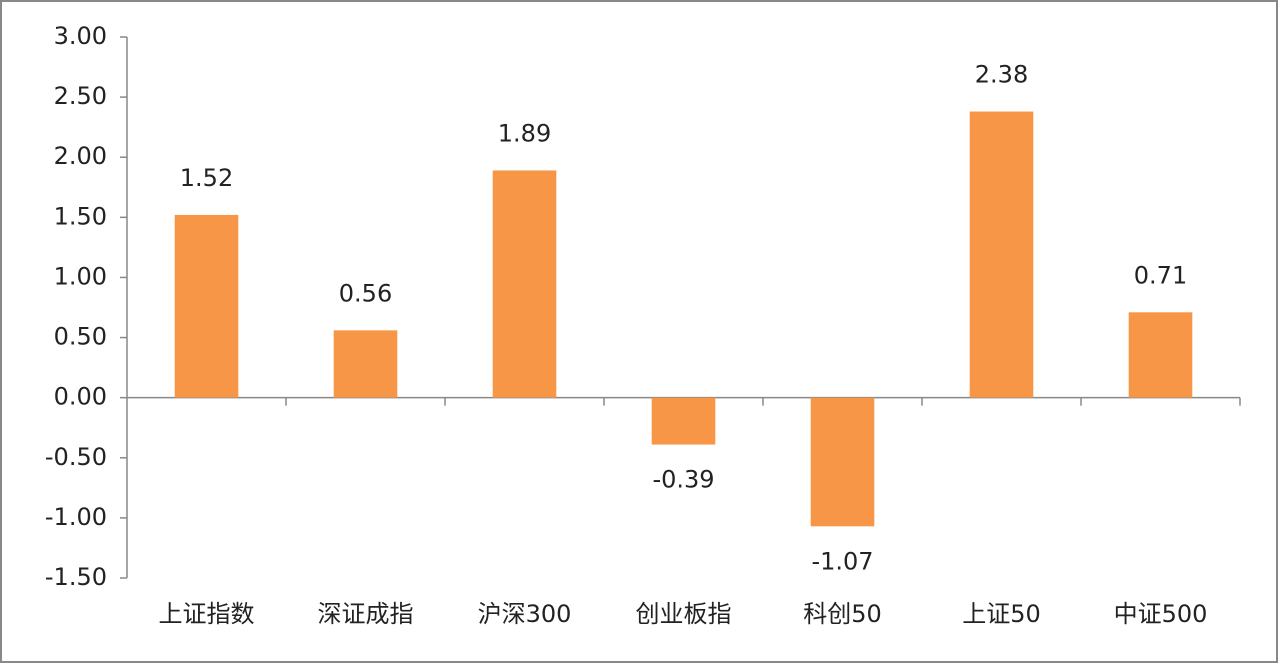  What do you see at coordinates (80, 276) in the screenshot?
I see `y-tick-label: 1.00` at bounding box center [80, 276].